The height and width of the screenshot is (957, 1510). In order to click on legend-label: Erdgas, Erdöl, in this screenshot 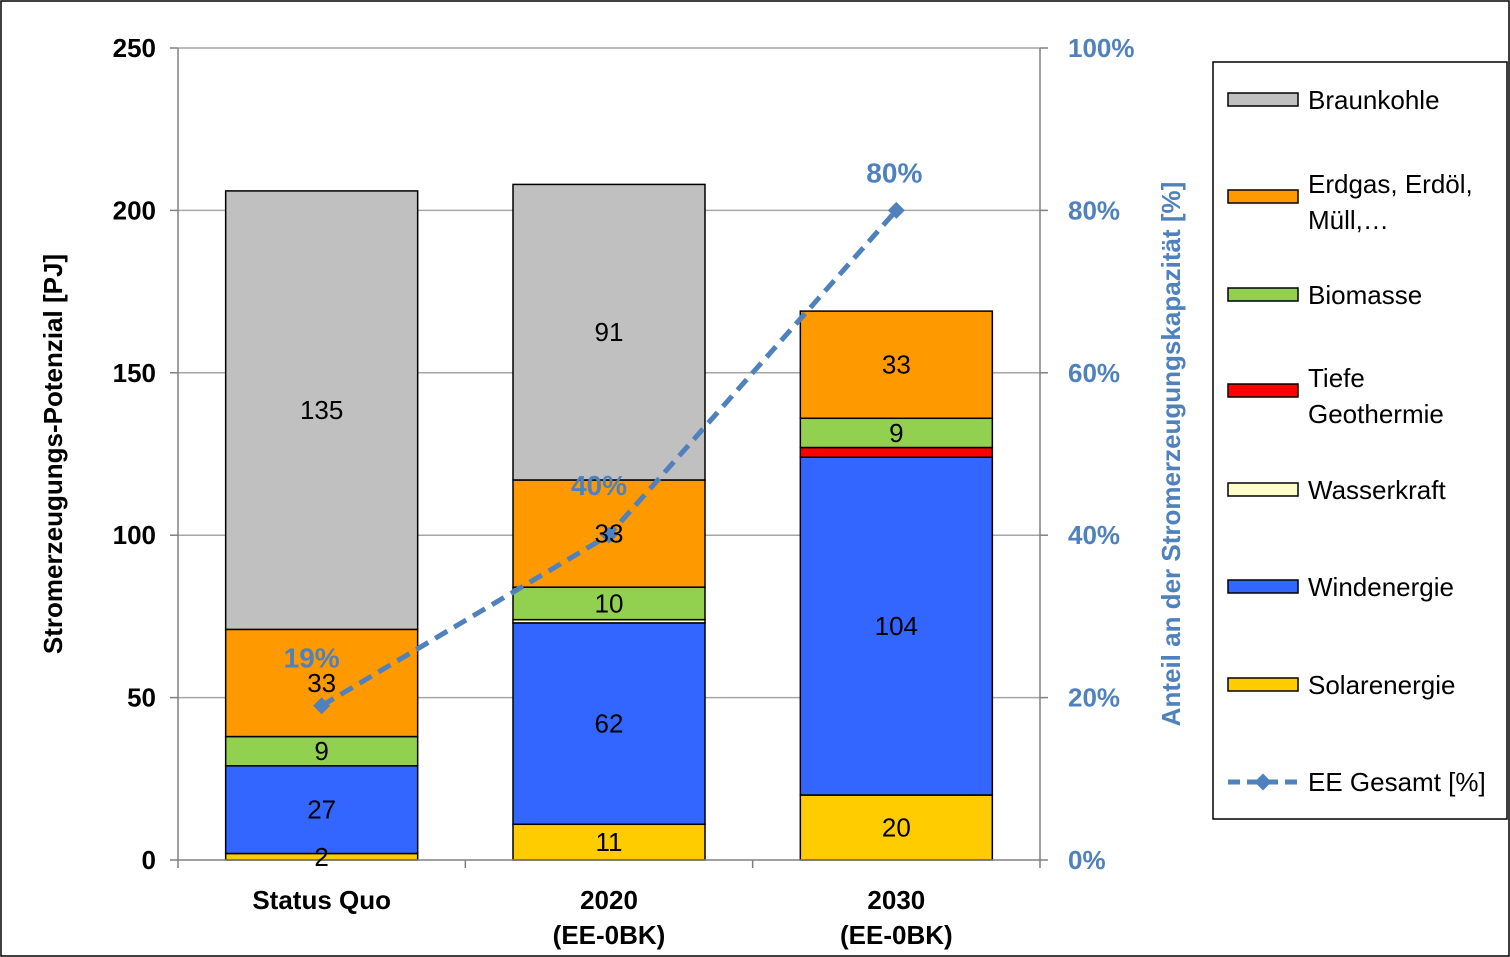, I will do `click(1390, 184)`.